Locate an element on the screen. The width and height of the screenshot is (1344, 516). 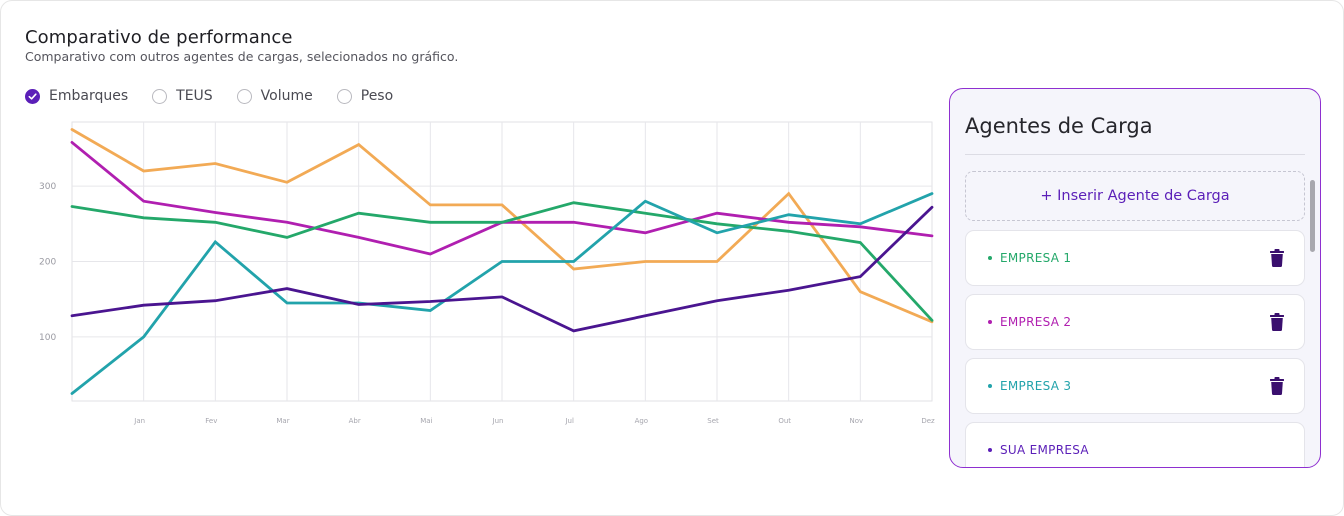
agent-name: EMPRESA 2 is located at coordinates (1036, 322).